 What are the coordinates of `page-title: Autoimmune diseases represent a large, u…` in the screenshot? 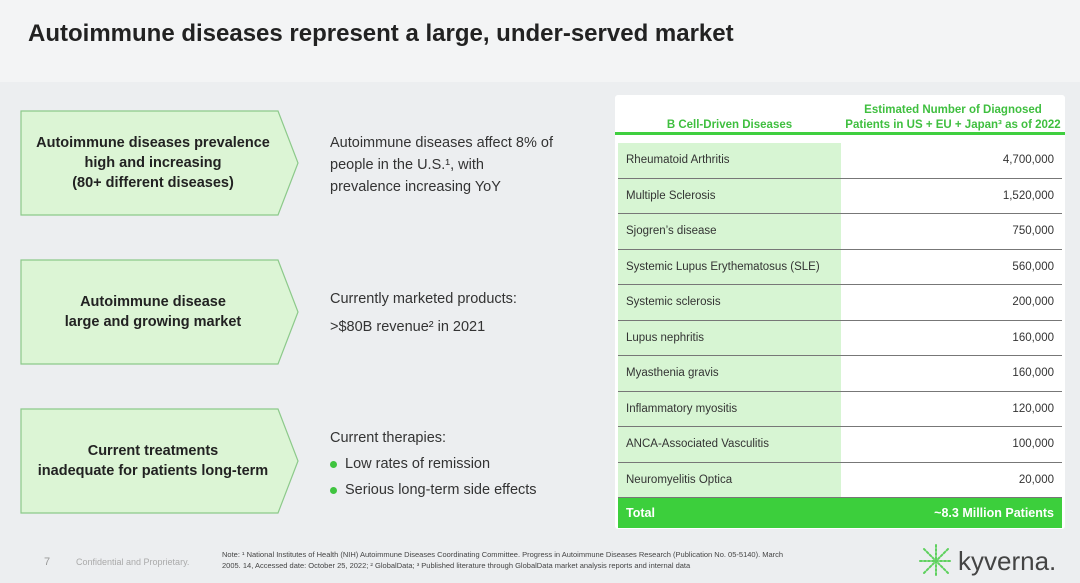 It's located at (381, 33).